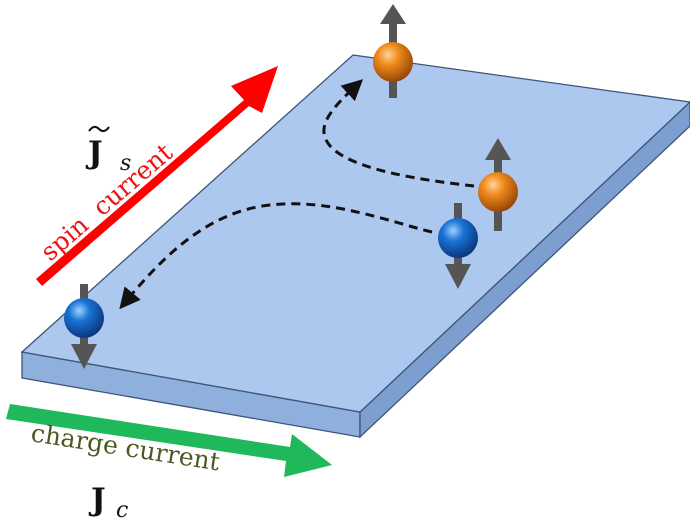  I want to click on spin-current-symbol: J s, so click(108, 150).